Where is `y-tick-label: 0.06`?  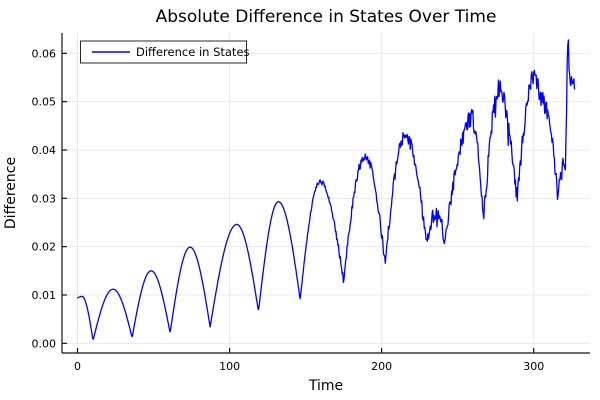 y-tick-label: 0.06 is located at coordinates (44, 53).